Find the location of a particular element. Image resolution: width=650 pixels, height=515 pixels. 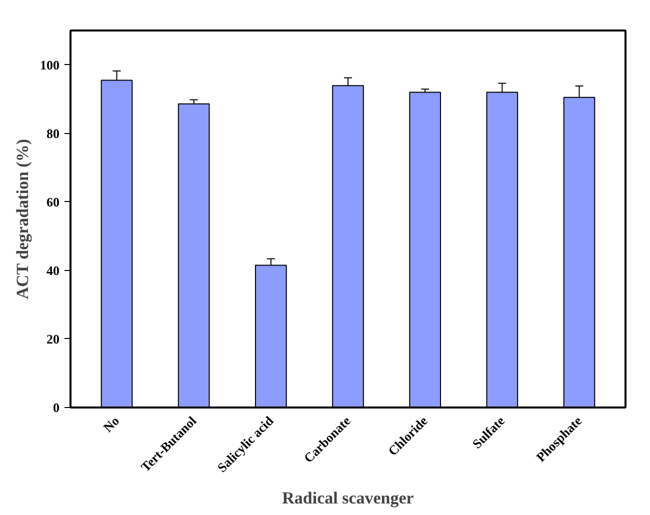

y-tick-label: 80 is located at coordinates (53, 133).